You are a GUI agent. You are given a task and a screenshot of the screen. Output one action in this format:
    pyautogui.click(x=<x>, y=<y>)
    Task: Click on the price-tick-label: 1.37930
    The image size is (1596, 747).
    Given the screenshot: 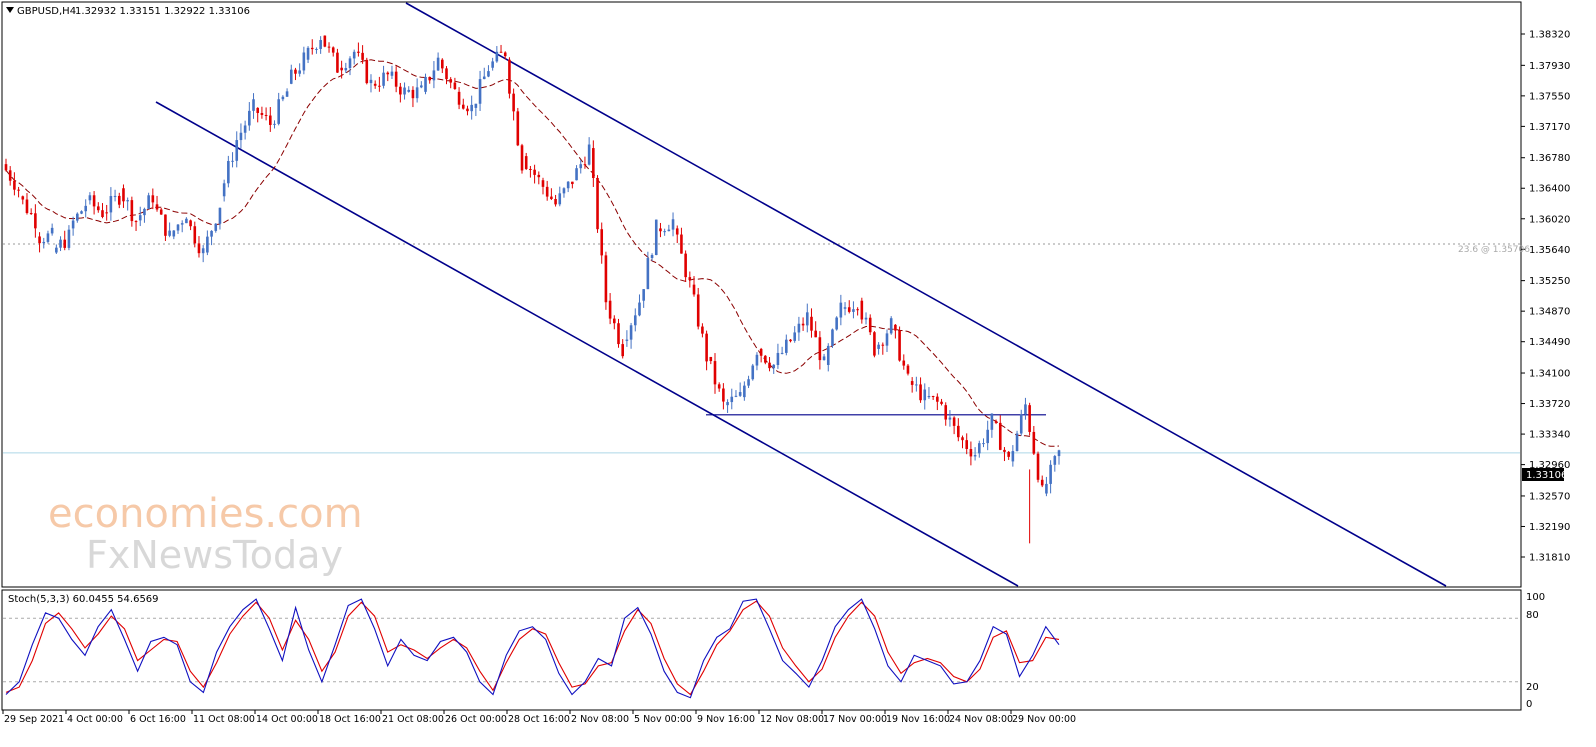 What is the action you would take?
    pyautogui.click(x=1549, y=66)
    